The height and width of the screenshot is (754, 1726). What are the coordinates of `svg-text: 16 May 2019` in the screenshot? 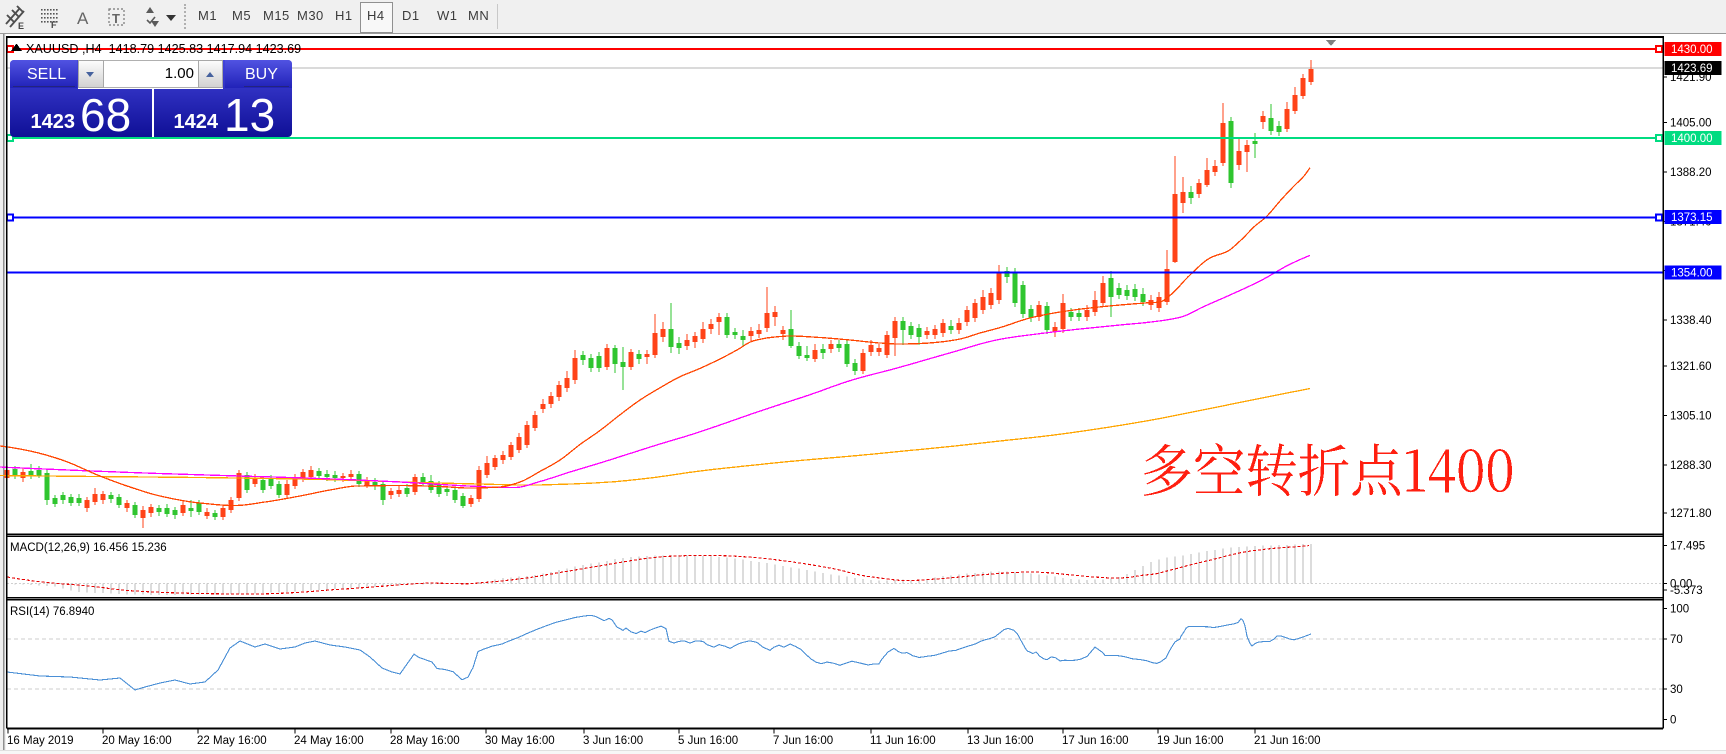 It's located at (40, 741).